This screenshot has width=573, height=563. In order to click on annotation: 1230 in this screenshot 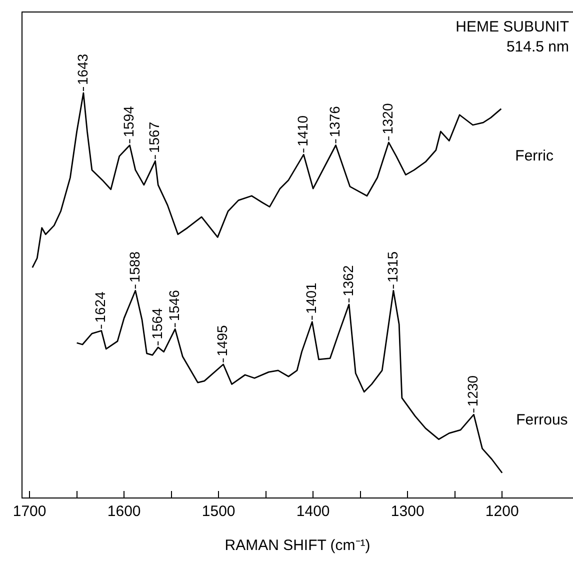, I will do `click(472, 391)`.